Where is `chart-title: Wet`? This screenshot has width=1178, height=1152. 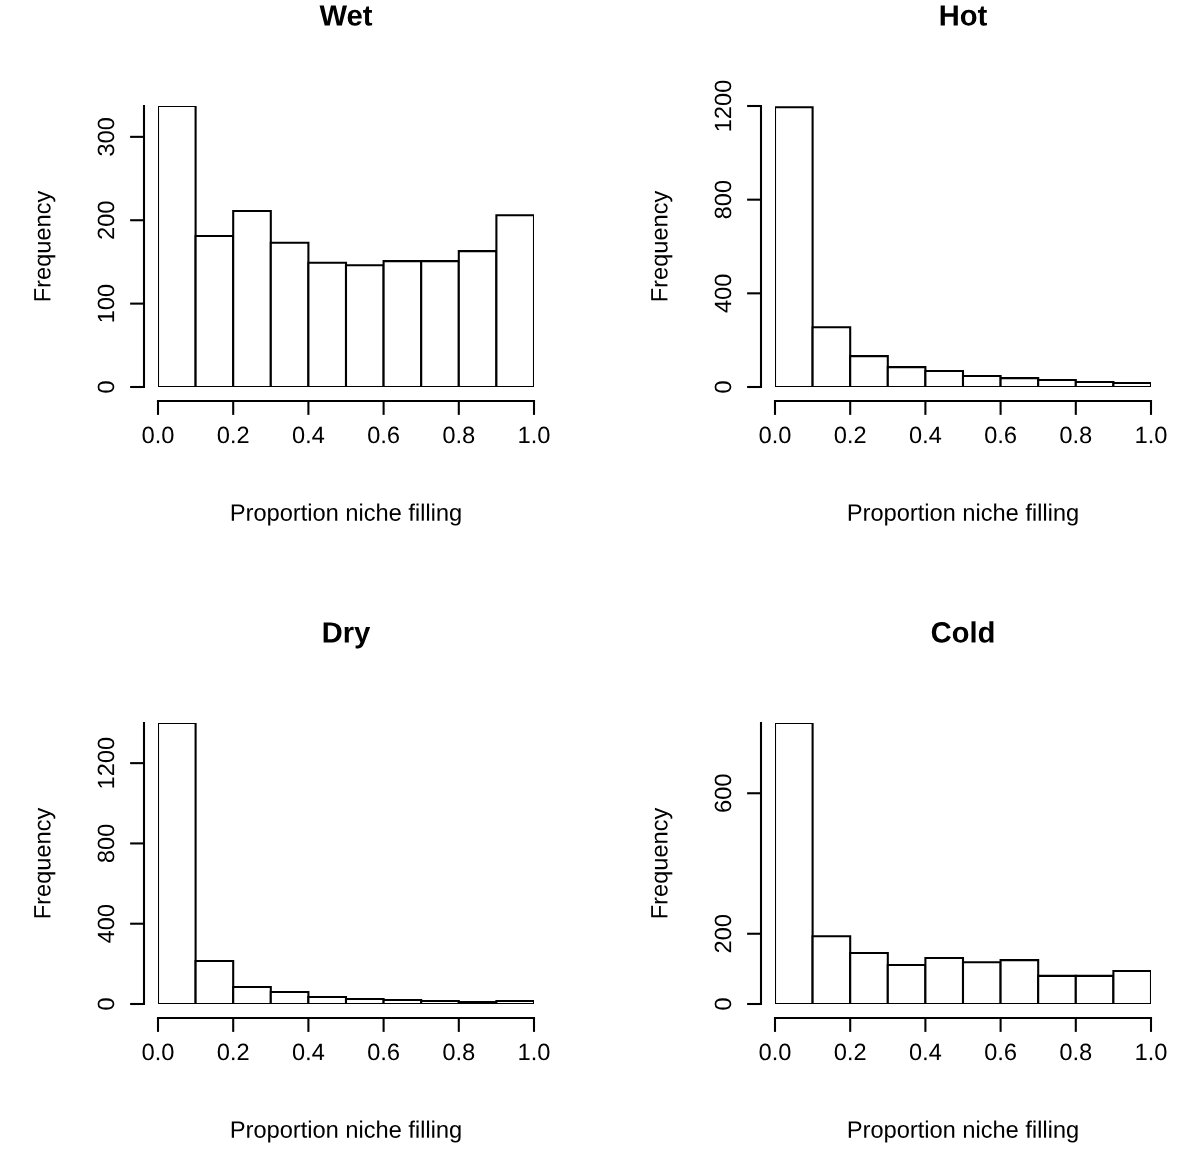
chart-title: Wet is located at coordinates (346, 15).